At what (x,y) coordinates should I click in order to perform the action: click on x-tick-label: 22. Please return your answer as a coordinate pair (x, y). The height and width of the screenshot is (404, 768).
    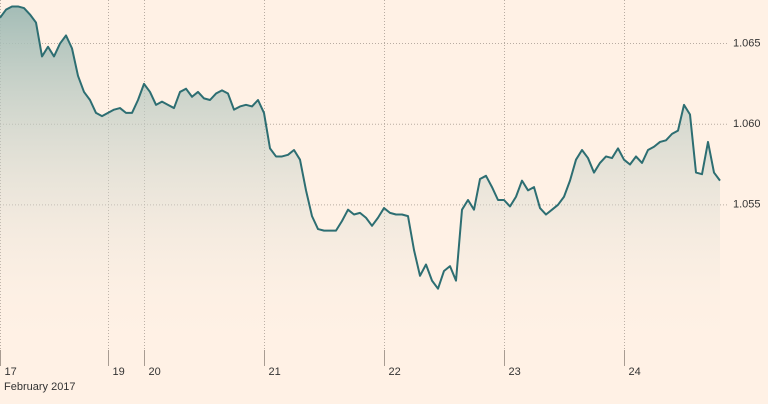
    Looking at the image, I should click on (395, 372).